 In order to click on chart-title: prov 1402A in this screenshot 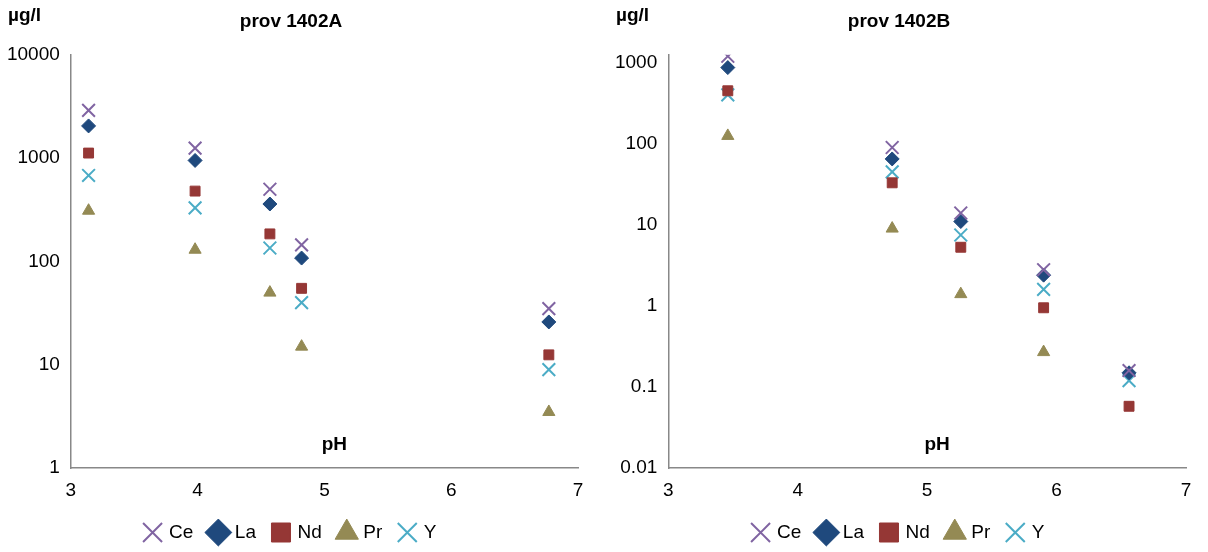, I will do `click(291, 20)`.